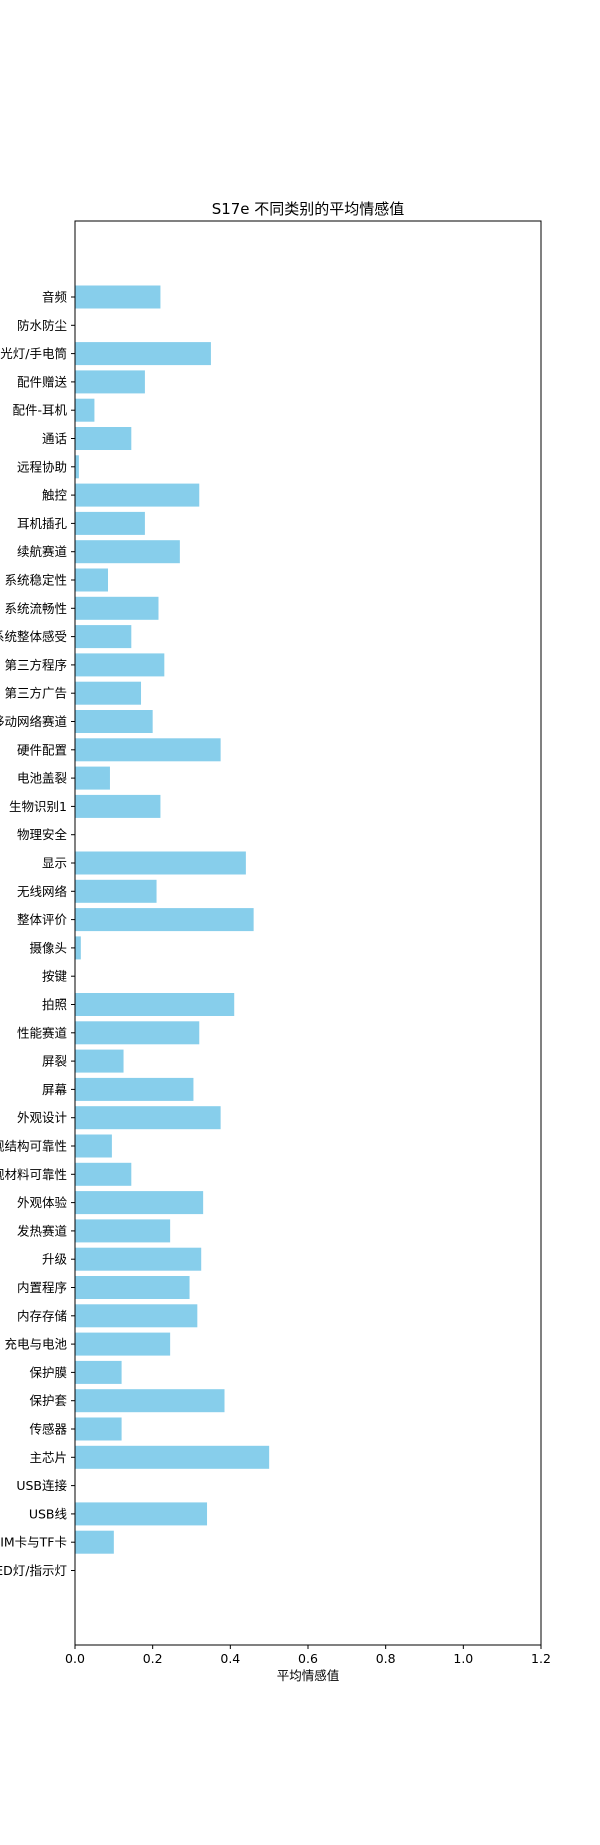 This screenshot has width=600, height=1845. I want to click on y-tick-label: 移动网络赛道, so click(33, 721).